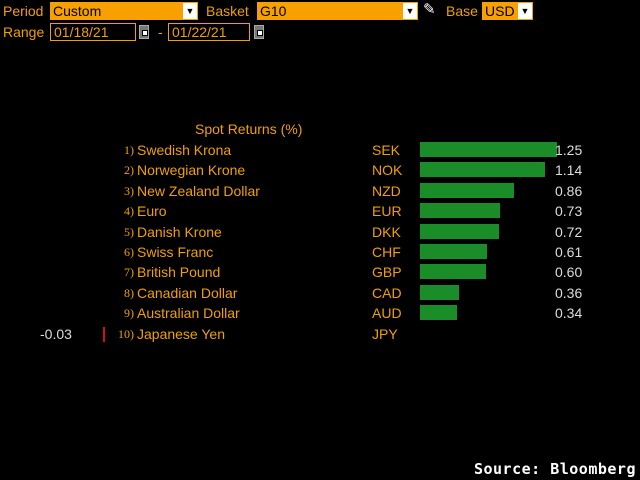 This screenshot has width=640, height=480. Describe the element at coordinates (188, 313) in the screenshot. I see `currency-name: Australian Dollar` at that location.